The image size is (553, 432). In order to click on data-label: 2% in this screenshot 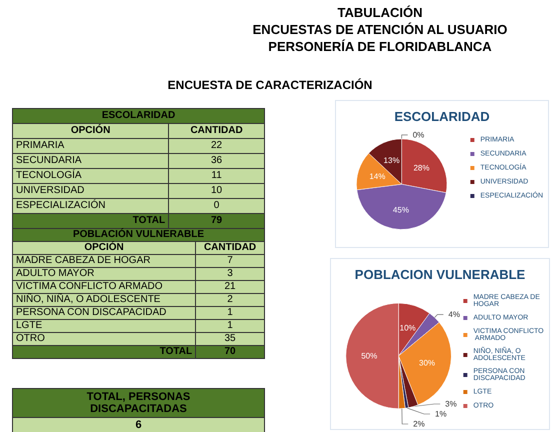, I will do `click(419, 424)`.